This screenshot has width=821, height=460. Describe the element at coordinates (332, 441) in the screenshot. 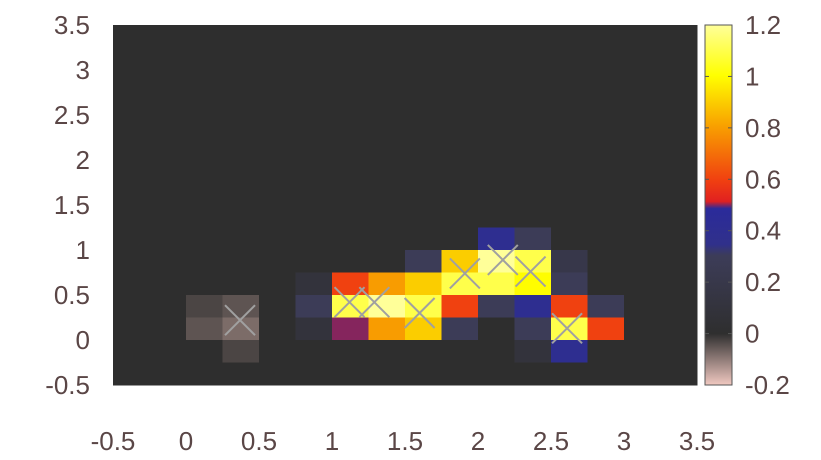

I see `x-tick-label: 1` at that location.